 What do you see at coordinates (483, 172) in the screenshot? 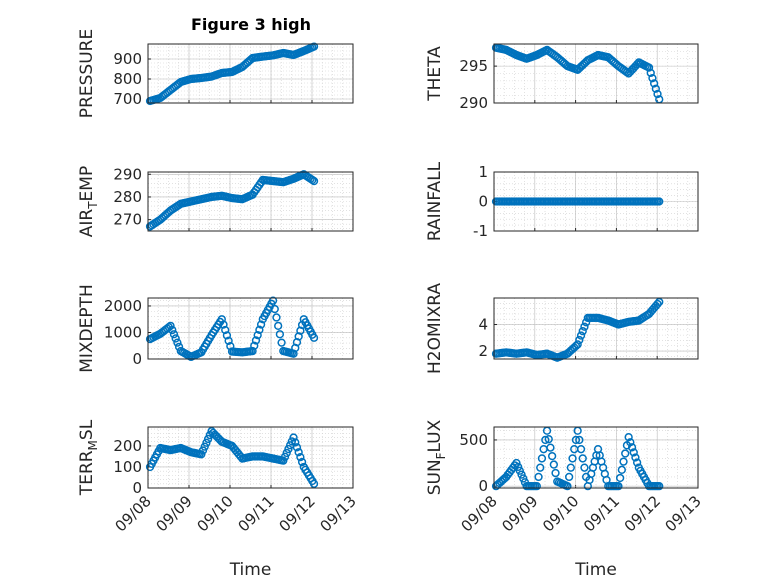
I see `y-tick-label: 1` at bounding box center [483, 172].